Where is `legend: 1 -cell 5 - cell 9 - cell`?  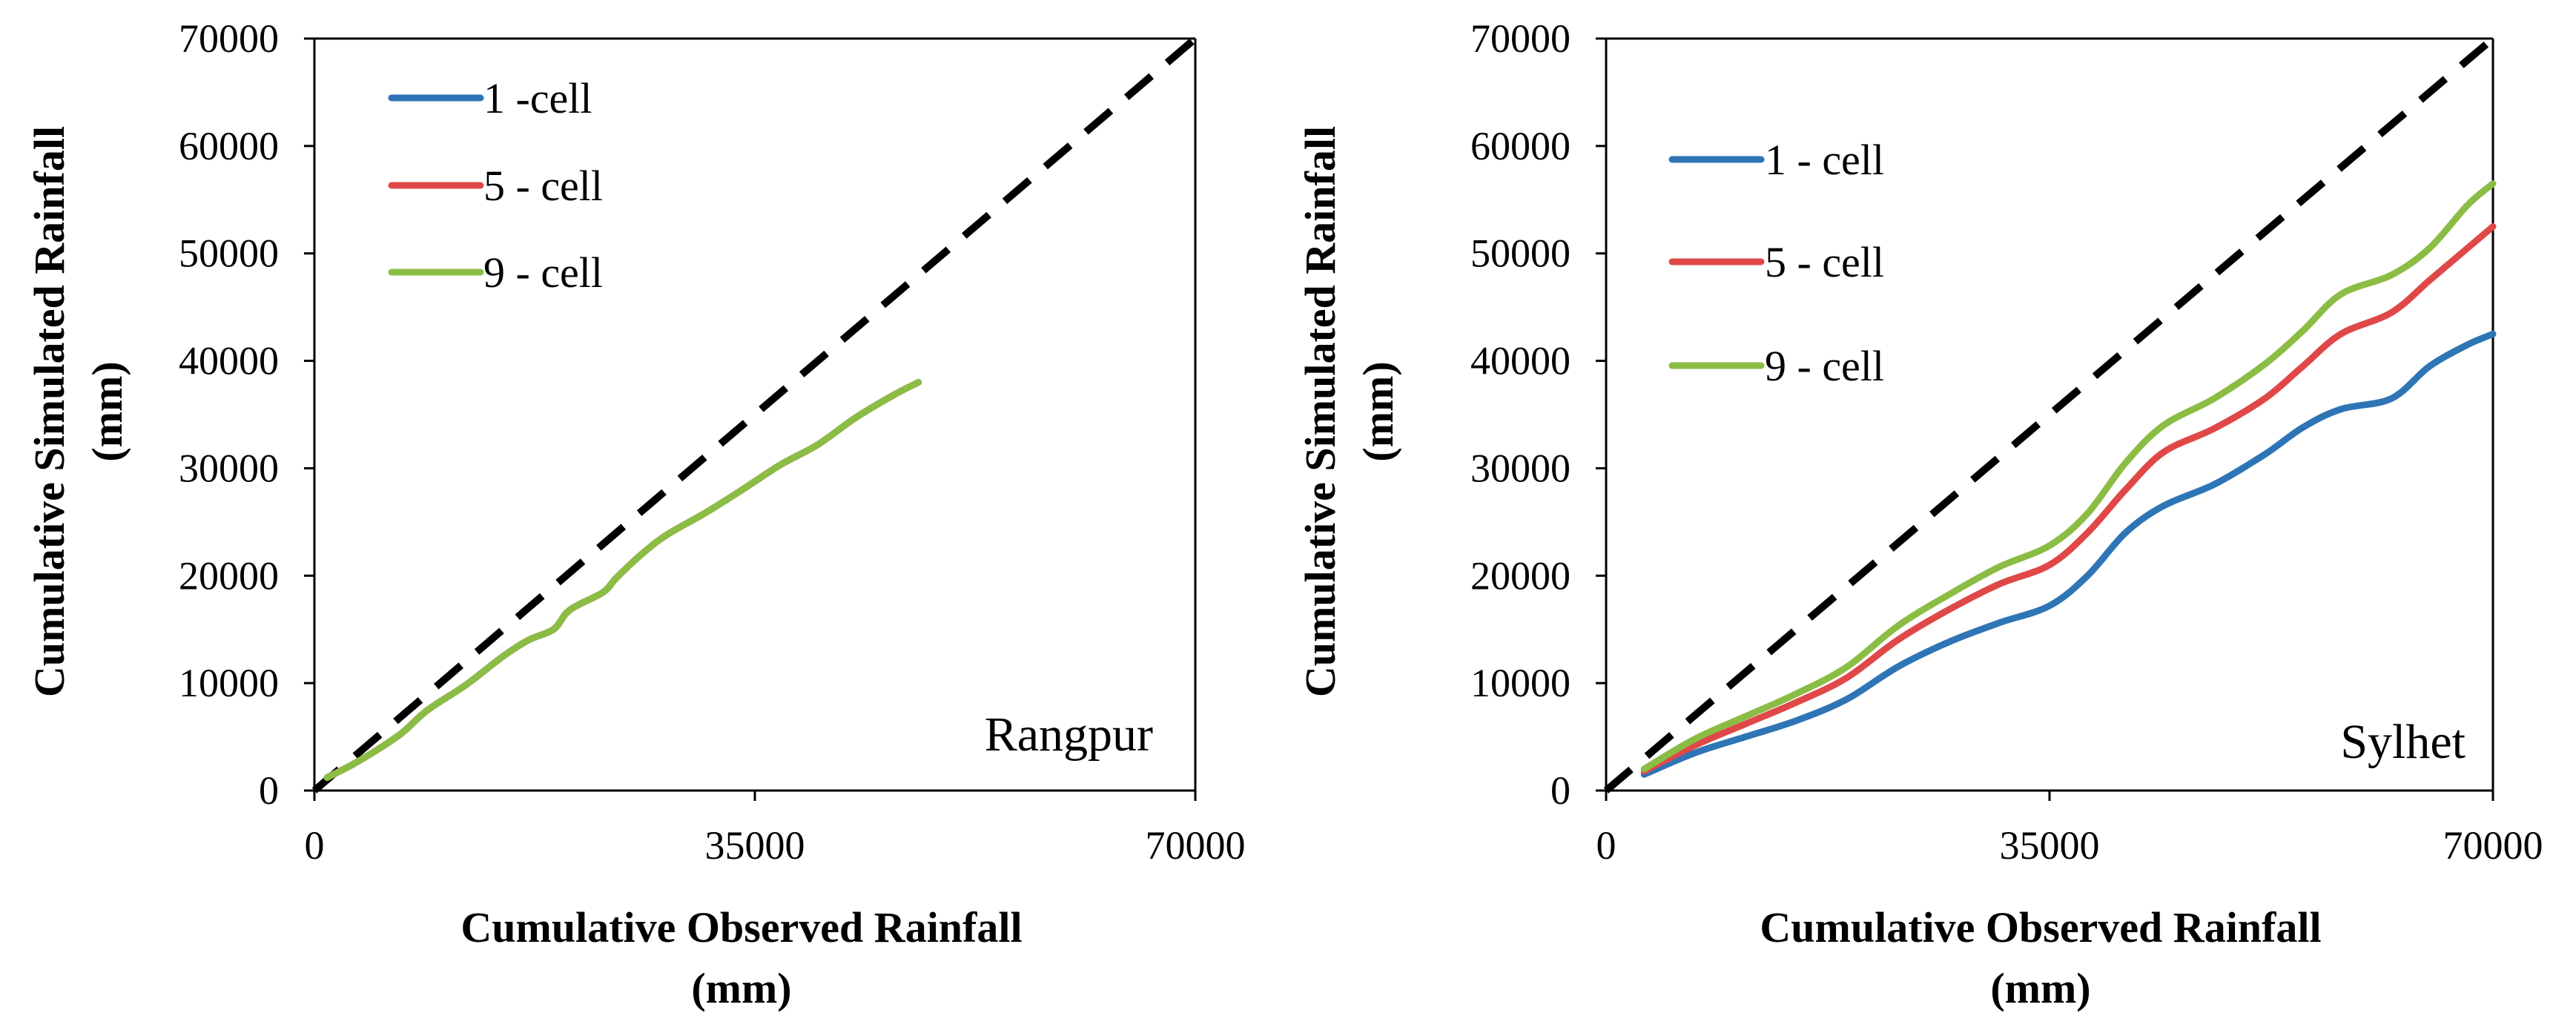
legend: 1 -cell 5 - cell 9 - cell is located at coordinates (495, 185).